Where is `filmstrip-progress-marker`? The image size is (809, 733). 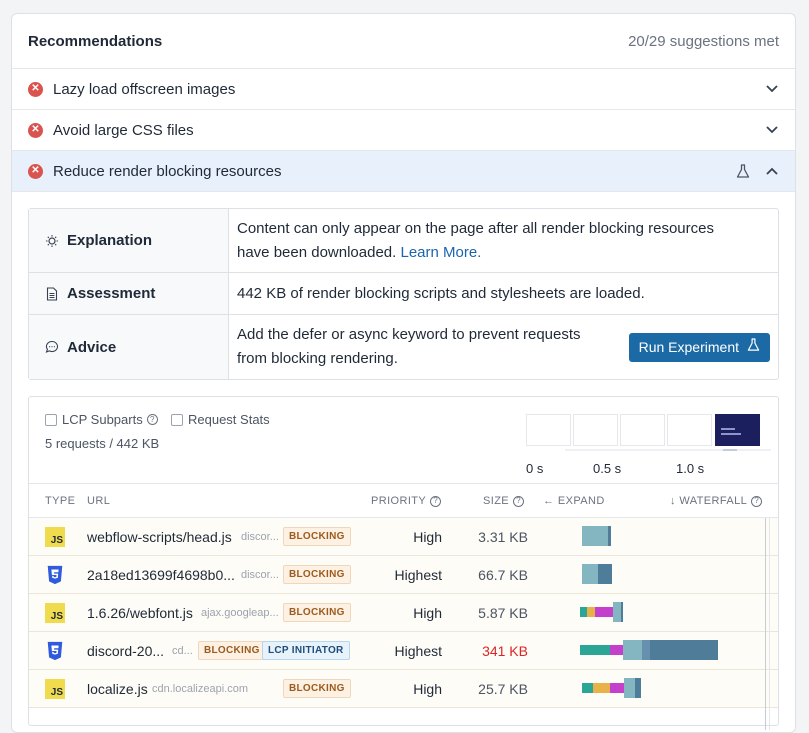 filmstrip-progress-marker is located at coordinates (730, 450).